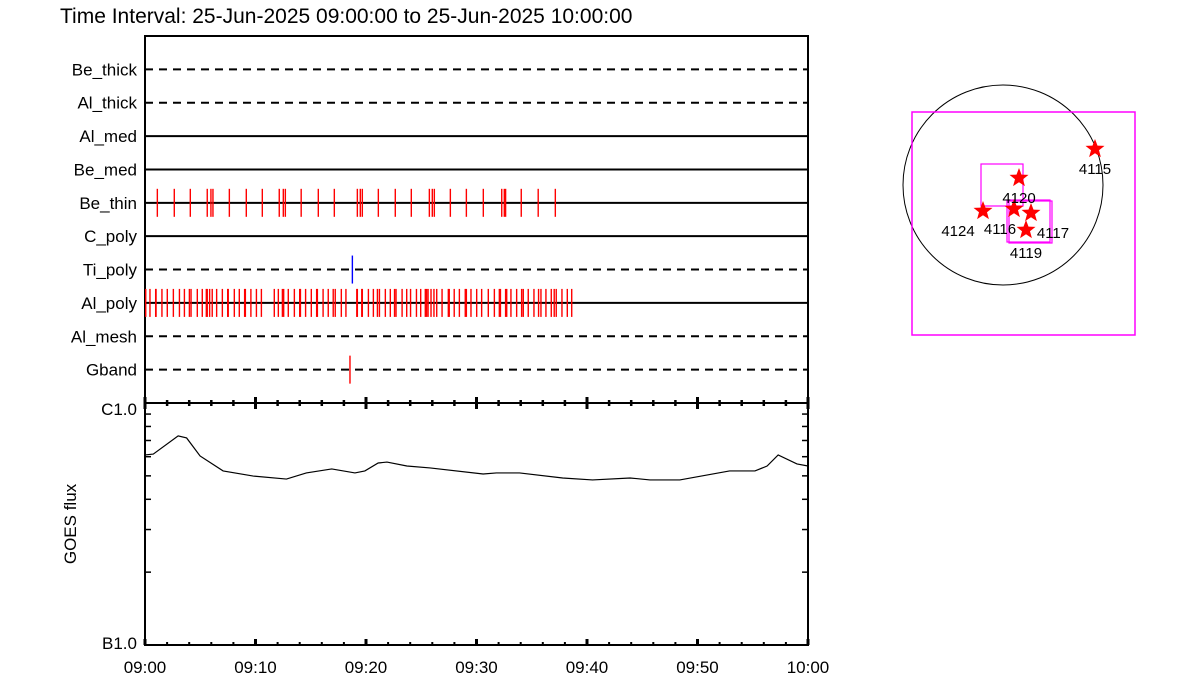 The image size is (1200, 700). Describe the element at coordinates (107, 103) in the screenshot. I see `row-label-al_thick: Al_thick` at that location.